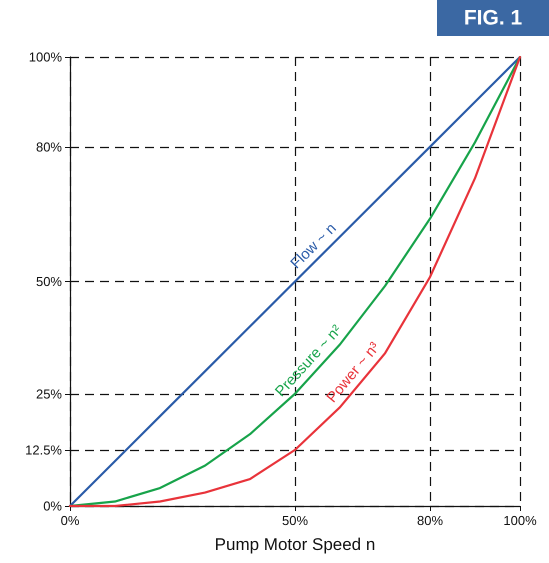 The width and height of the screenshot is (549, 563). I want to click on y-tick-label: 25%, so click(49, 394).